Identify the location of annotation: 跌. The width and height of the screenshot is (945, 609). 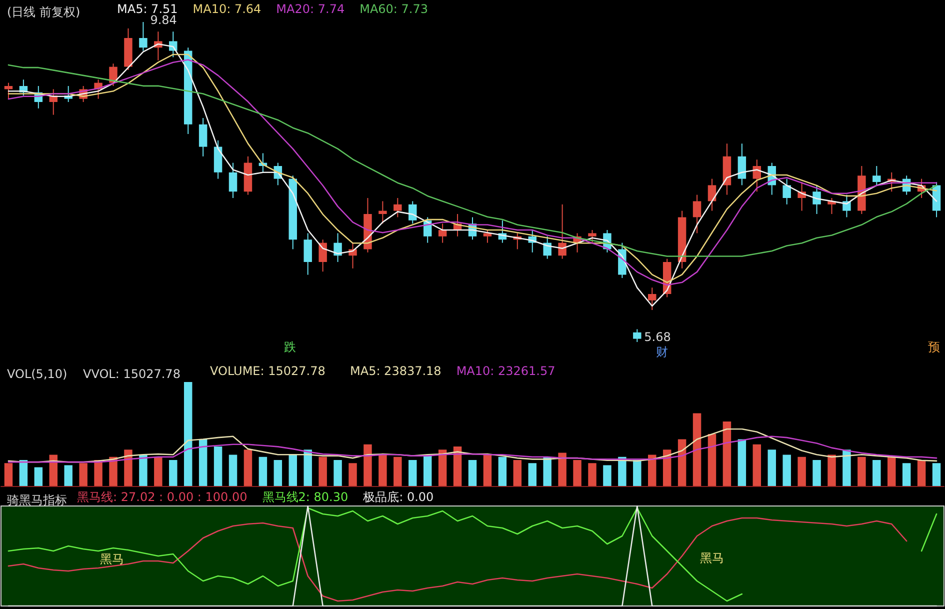
(290, 347).